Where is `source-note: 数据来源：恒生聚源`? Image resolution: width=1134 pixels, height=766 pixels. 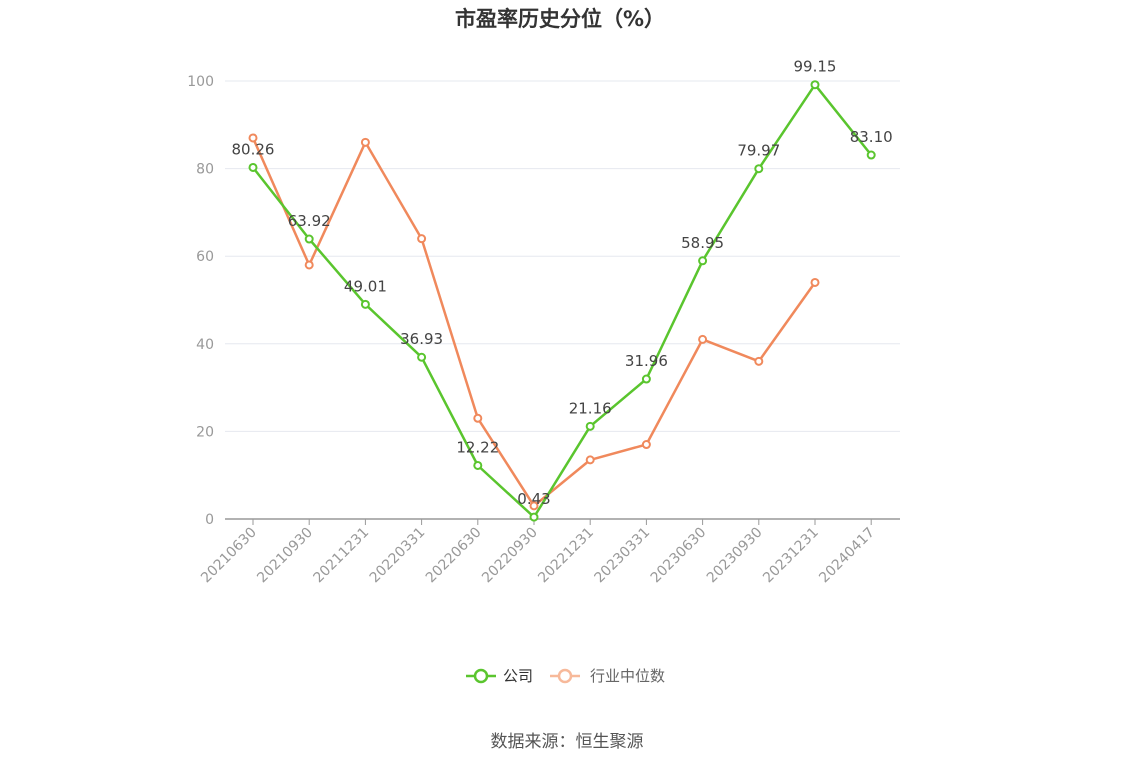
source-note: 数据来源：恒生聚源 is located at coordinates (567, 742).